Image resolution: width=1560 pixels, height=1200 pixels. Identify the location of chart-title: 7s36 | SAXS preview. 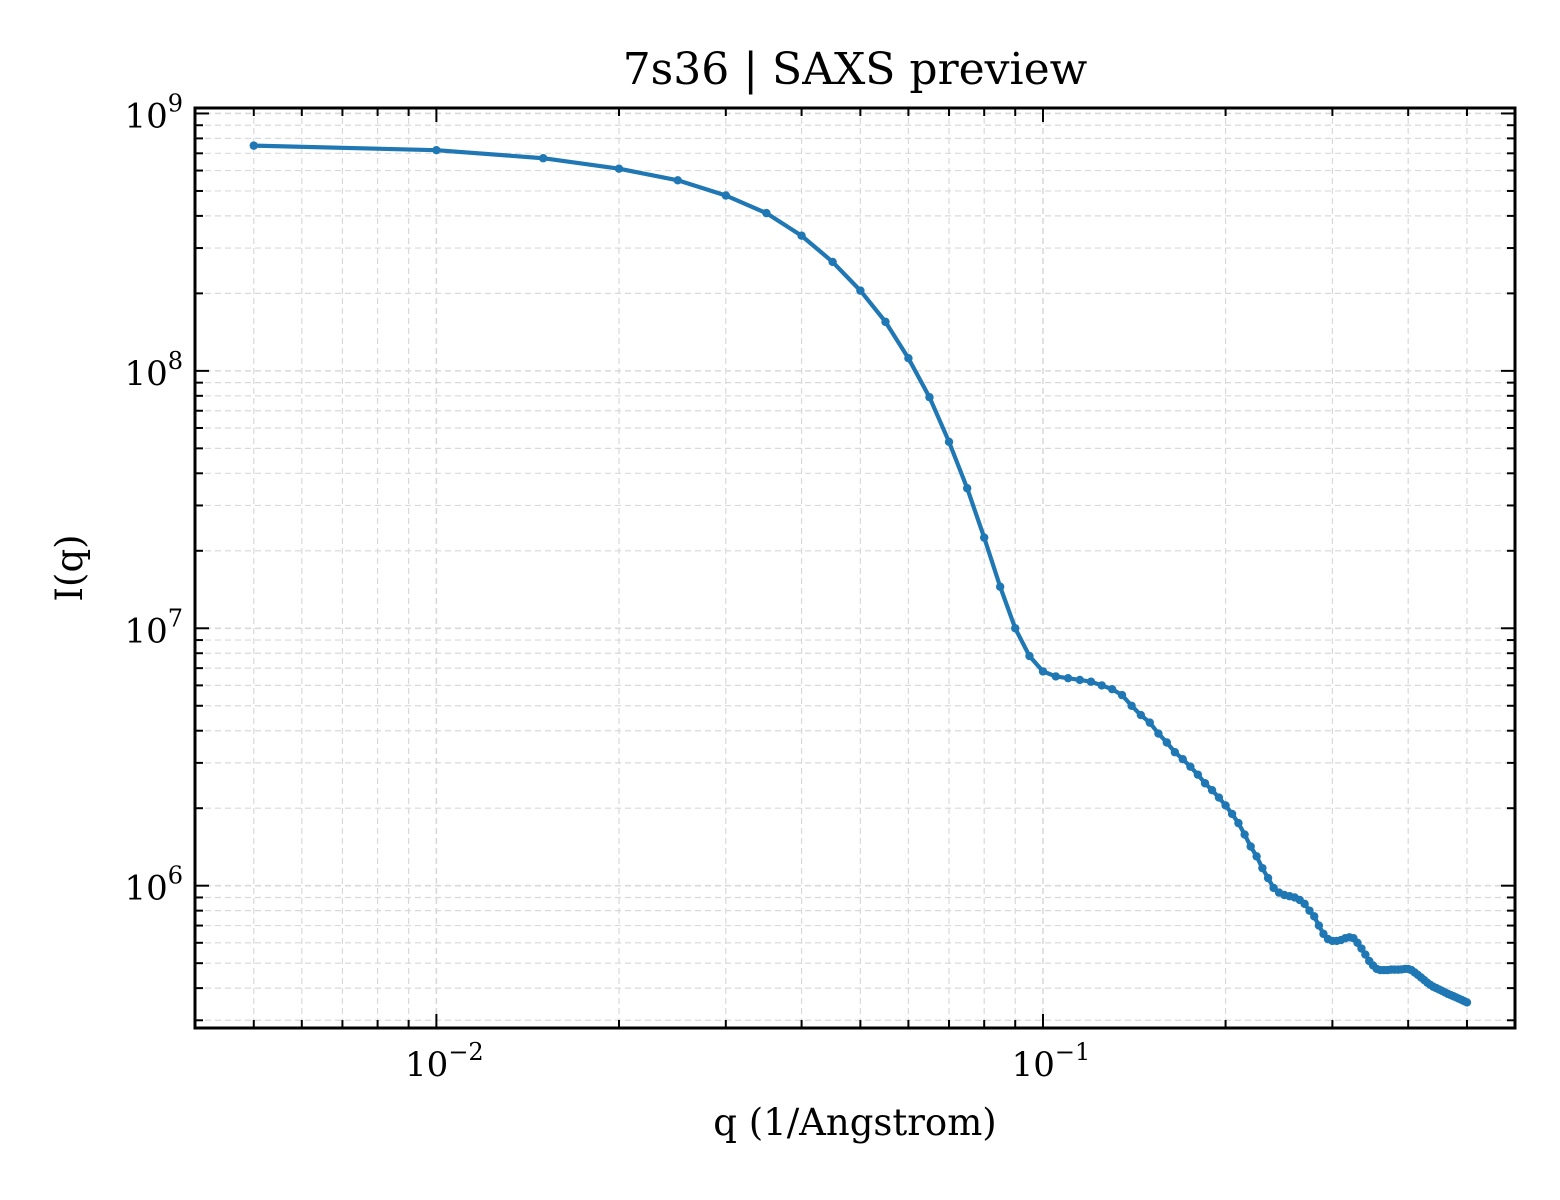
(855, 69).